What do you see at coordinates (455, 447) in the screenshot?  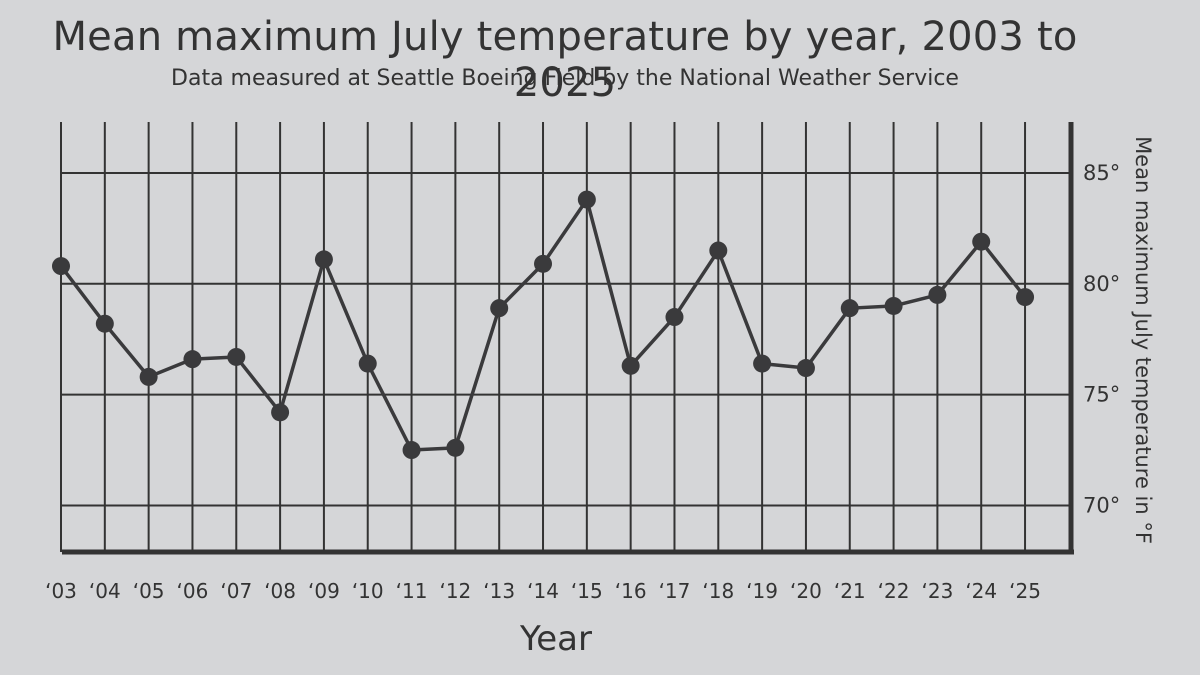 I see `data-point-2012` at bounding box center [455, 447].